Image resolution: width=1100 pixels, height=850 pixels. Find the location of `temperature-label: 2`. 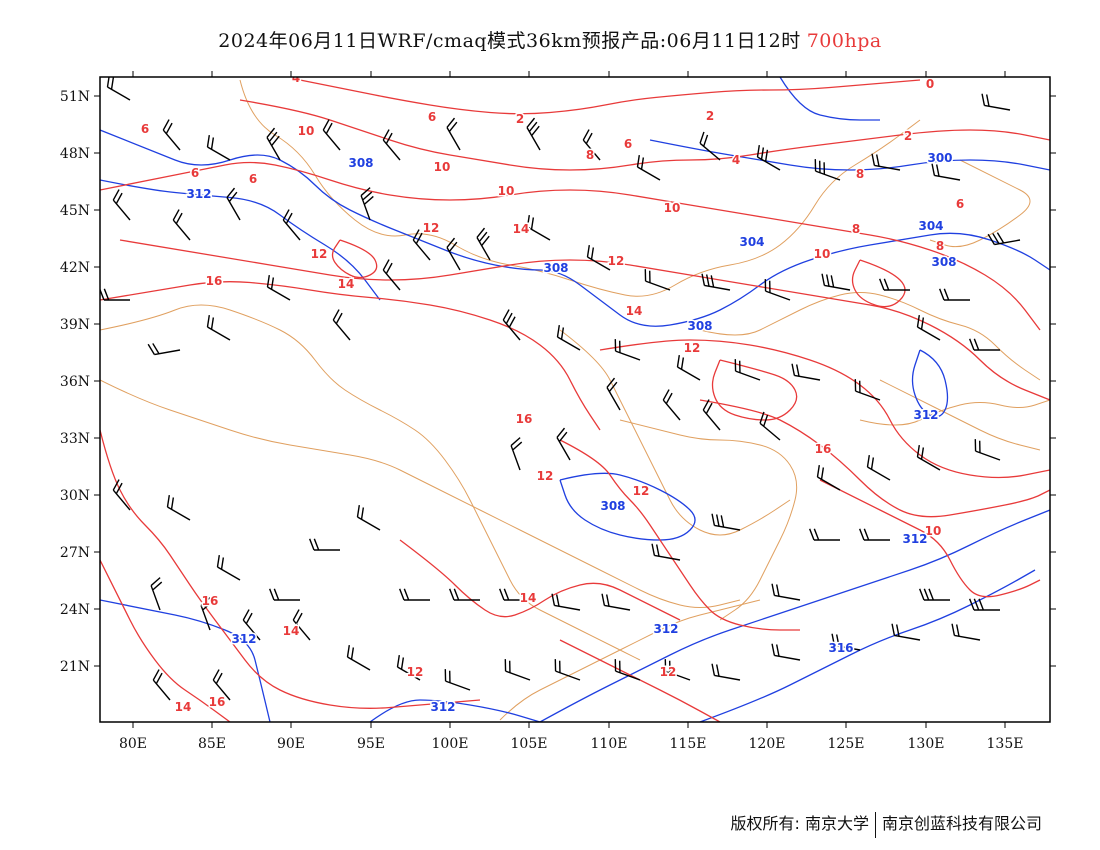

temperature-label: 2 is located at coordinates (908, 136).